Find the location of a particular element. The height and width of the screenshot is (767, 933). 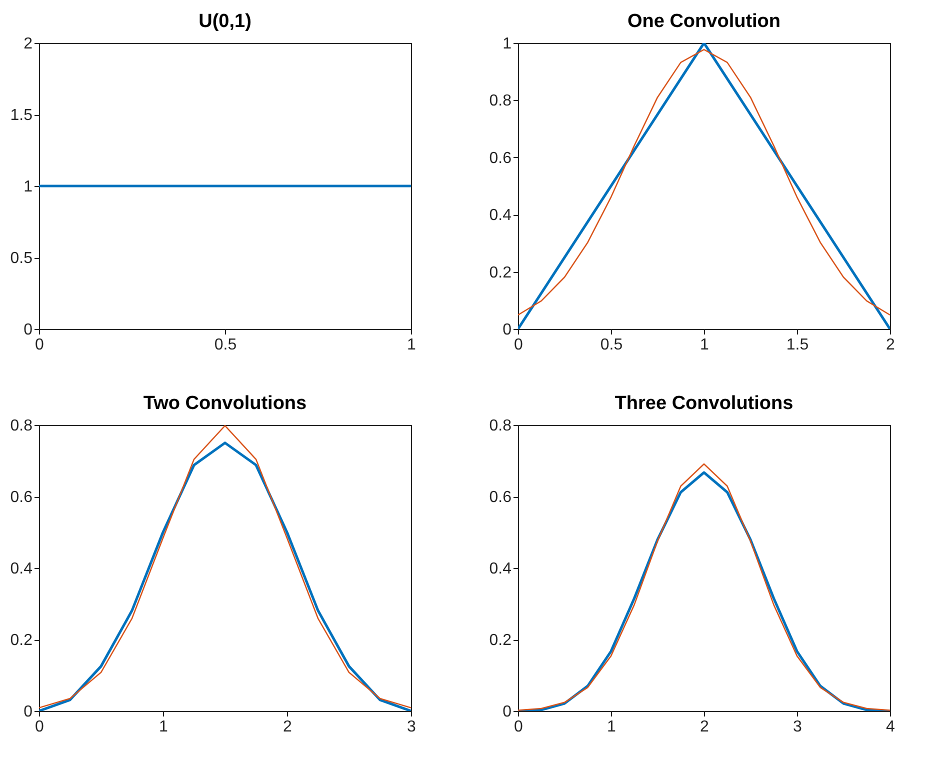

y-tick-label: 0.5 is located at coordinates (21, 258).